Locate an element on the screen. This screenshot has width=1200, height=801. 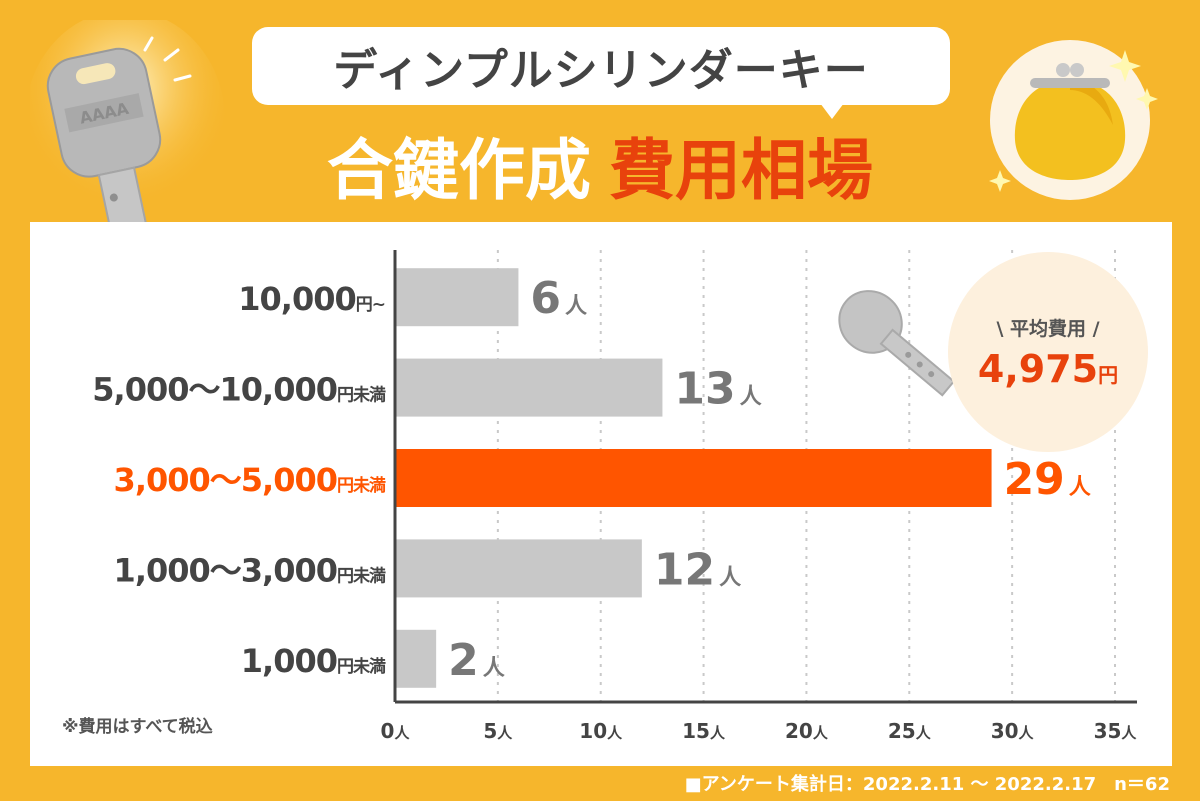
small-key-icon is located at coordinates (897, 343).